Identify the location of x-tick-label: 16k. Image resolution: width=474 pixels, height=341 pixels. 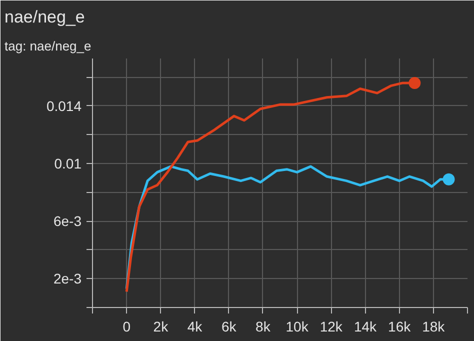
(400, 326).